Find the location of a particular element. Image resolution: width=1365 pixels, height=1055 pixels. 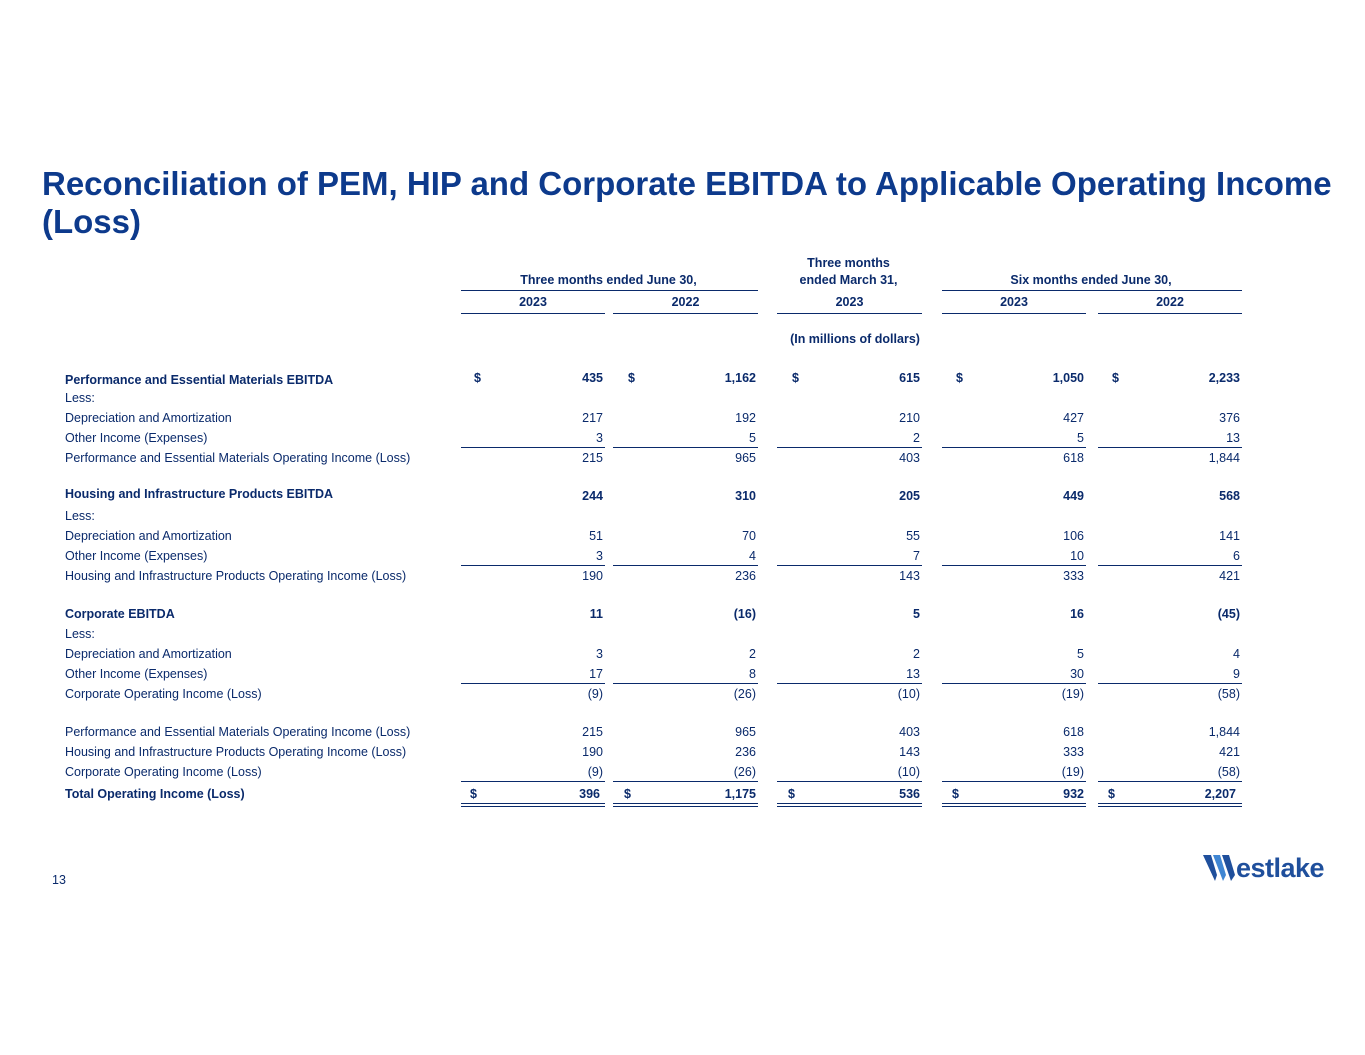

row-value: 5 is located at coordinates (1080, 654).